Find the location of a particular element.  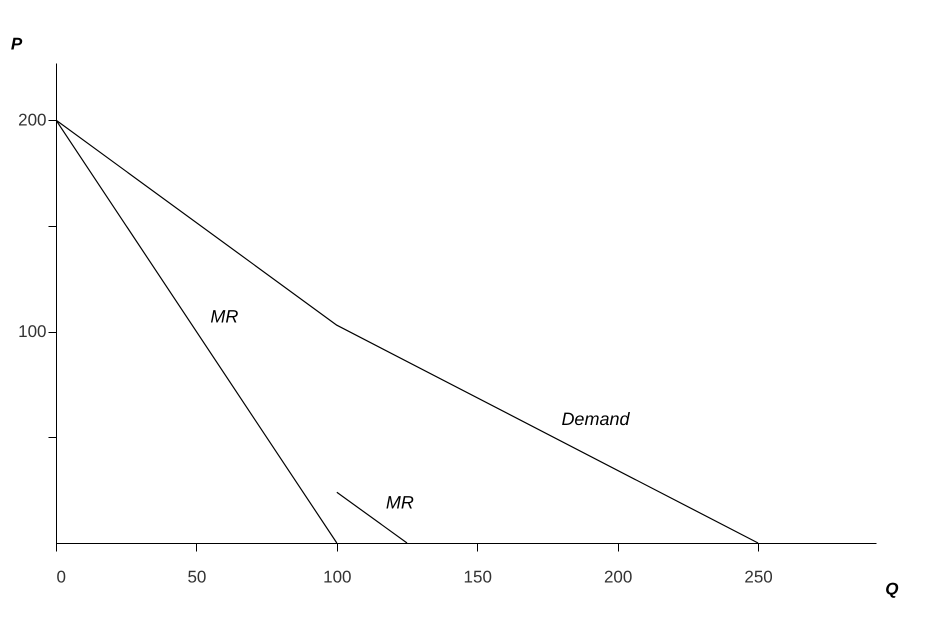

x-tick-label: 150 is located at coordinates (478, 577).